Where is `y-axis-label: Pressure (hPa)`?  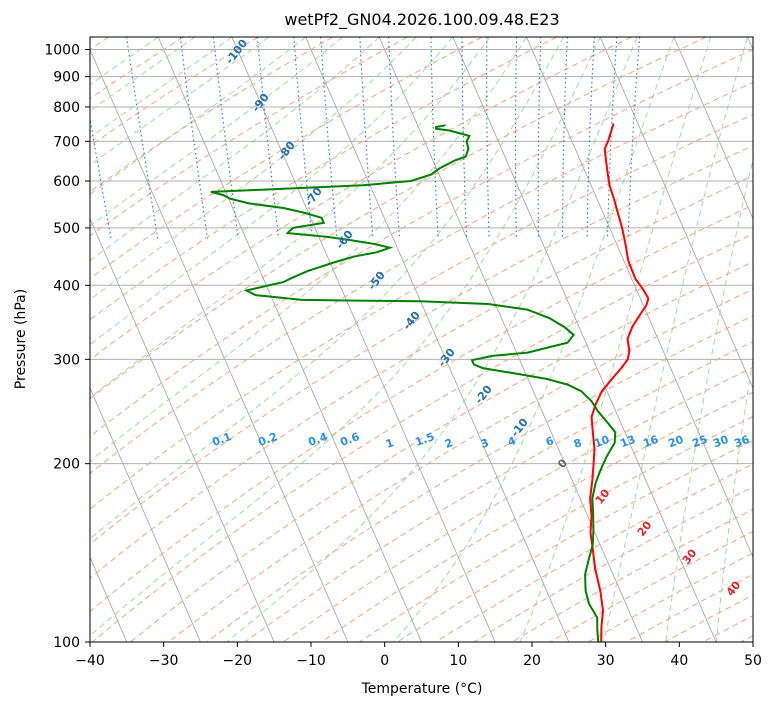
y-axis-label: Pressure (hPa) is located at coordinates (21, 339).